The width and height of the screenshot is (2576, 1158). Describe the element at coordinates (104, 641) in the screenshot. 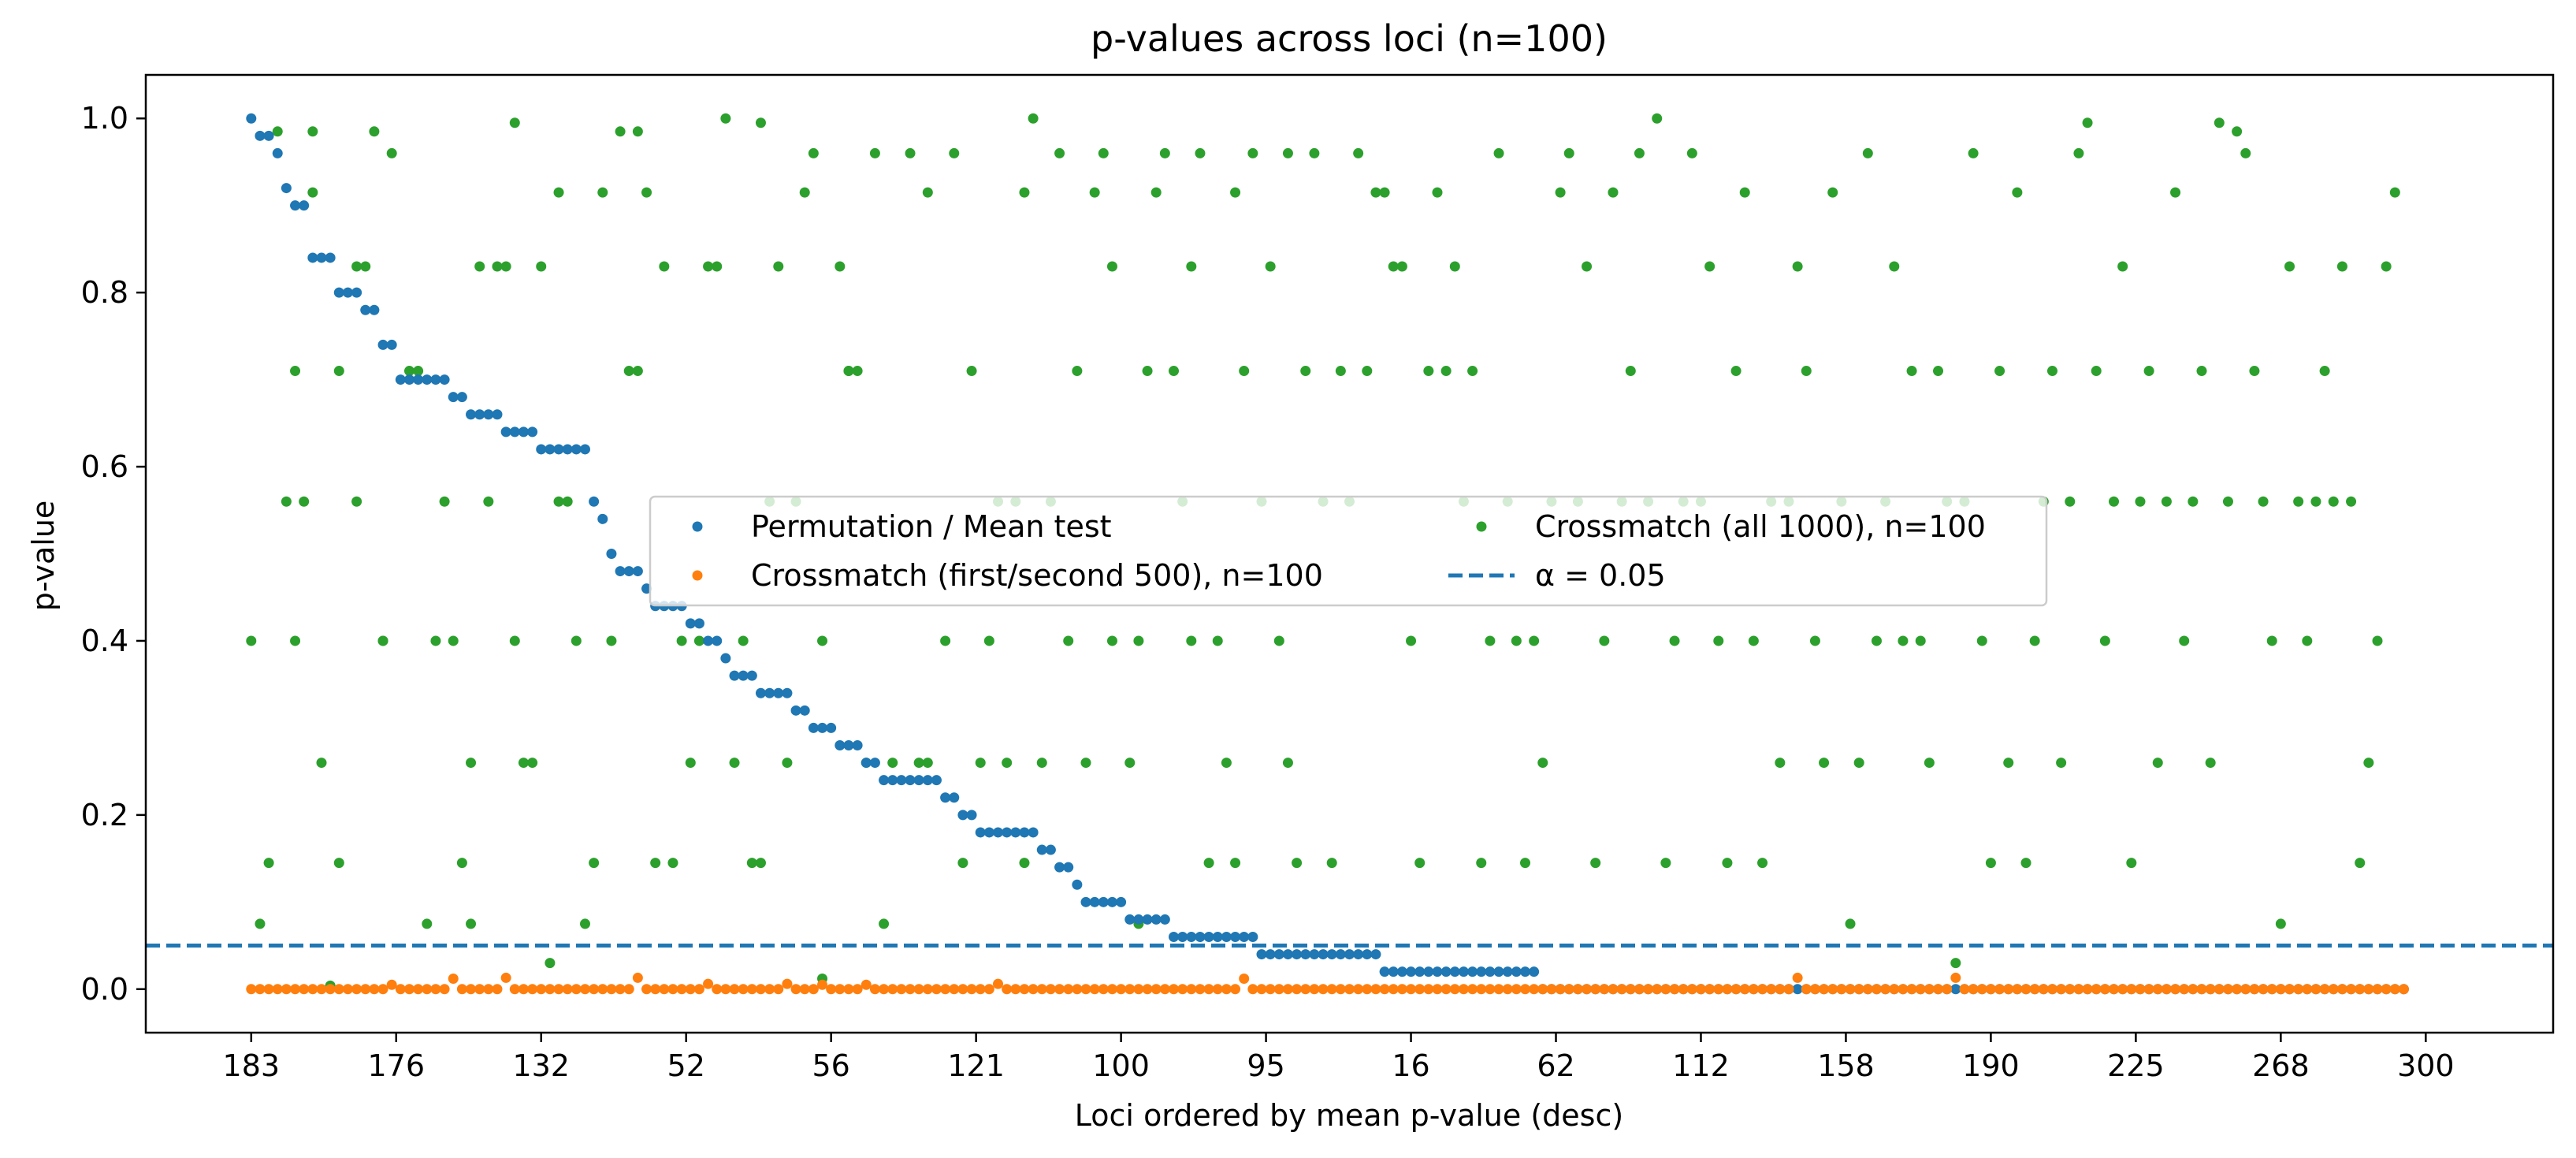

I see `y-tick-label: 0.4` at that location.